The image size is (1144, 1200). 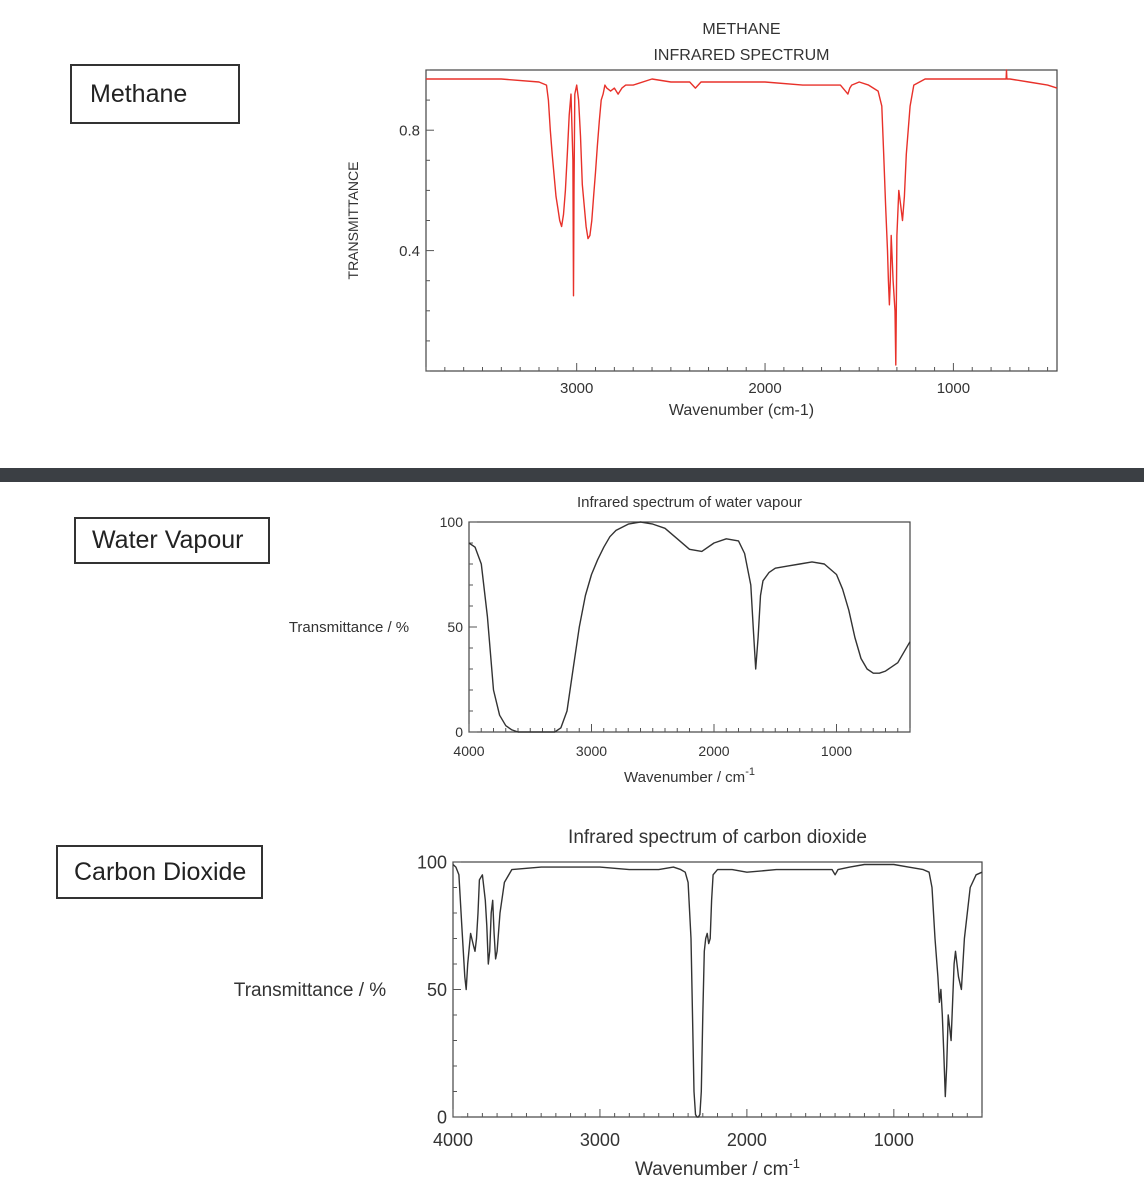 I want to click on water-x-tick-label: 1000, so click(x=836, y=751).